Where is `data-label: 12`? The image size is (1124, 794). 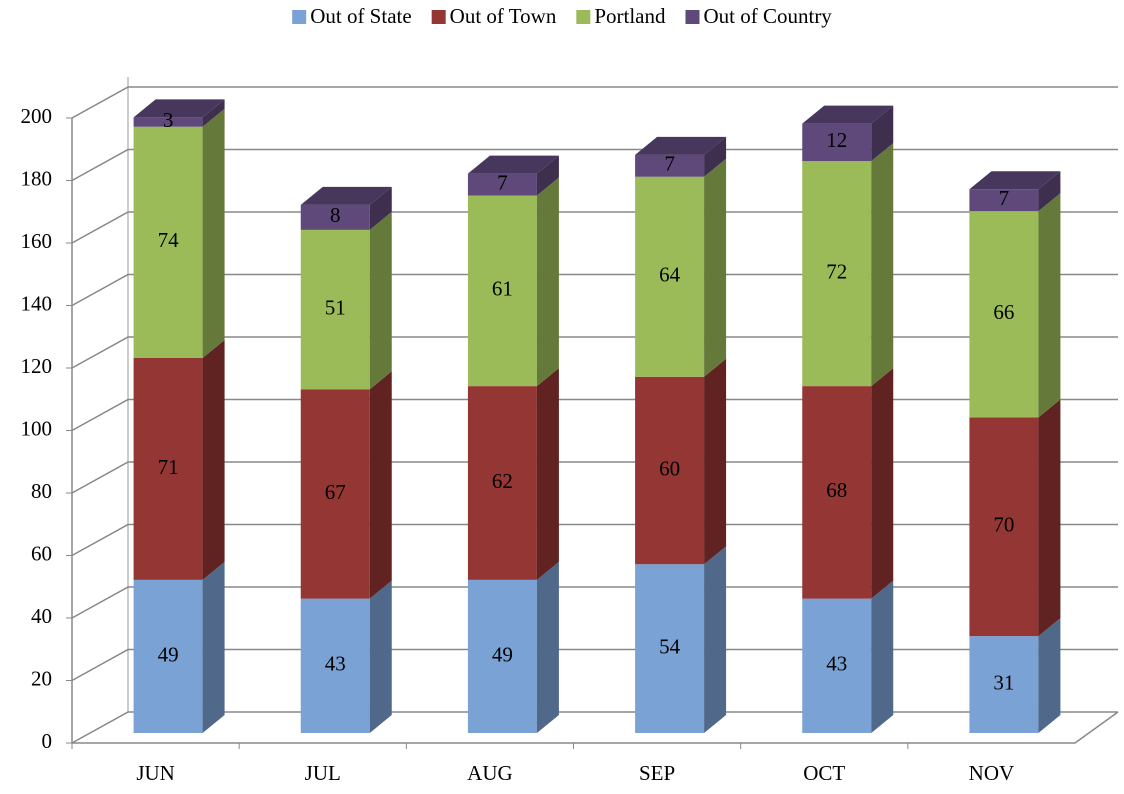
data-label: 12 is located at coordinates (836, 140).